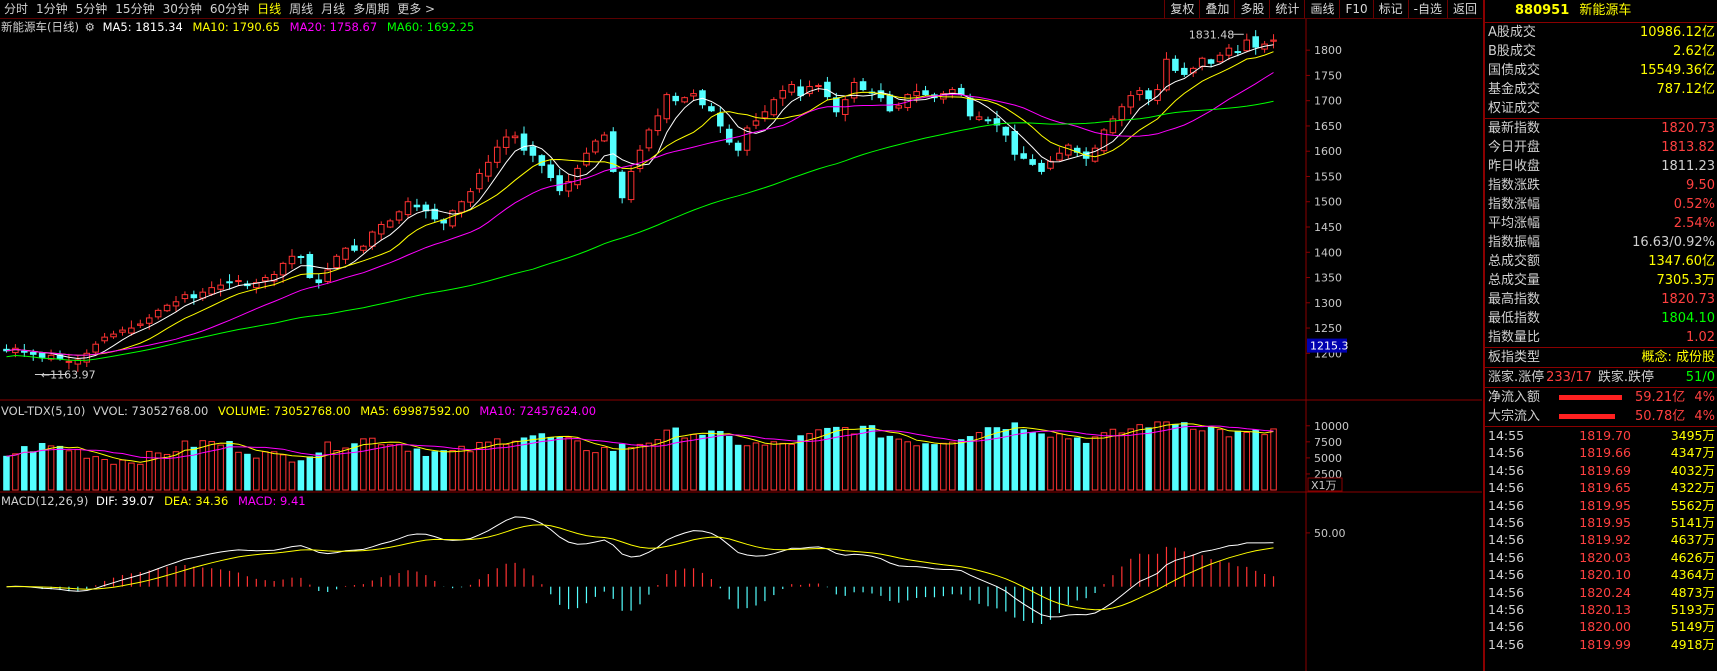 Image resolution: width=1717 pixels, height=671 pixels. I want to click on tick-price: 1819.65, so click(1605, 488).